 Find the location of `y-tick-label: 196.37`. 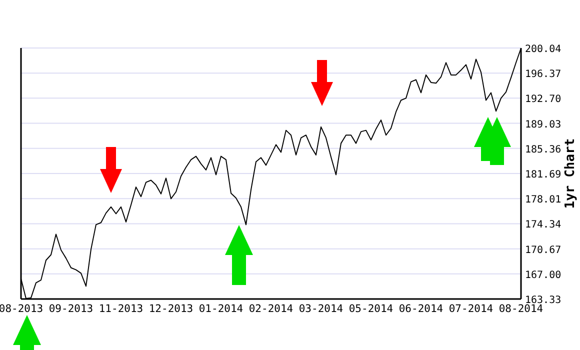

y-tick-label: 196.37 is located at coordinates (543, 74).